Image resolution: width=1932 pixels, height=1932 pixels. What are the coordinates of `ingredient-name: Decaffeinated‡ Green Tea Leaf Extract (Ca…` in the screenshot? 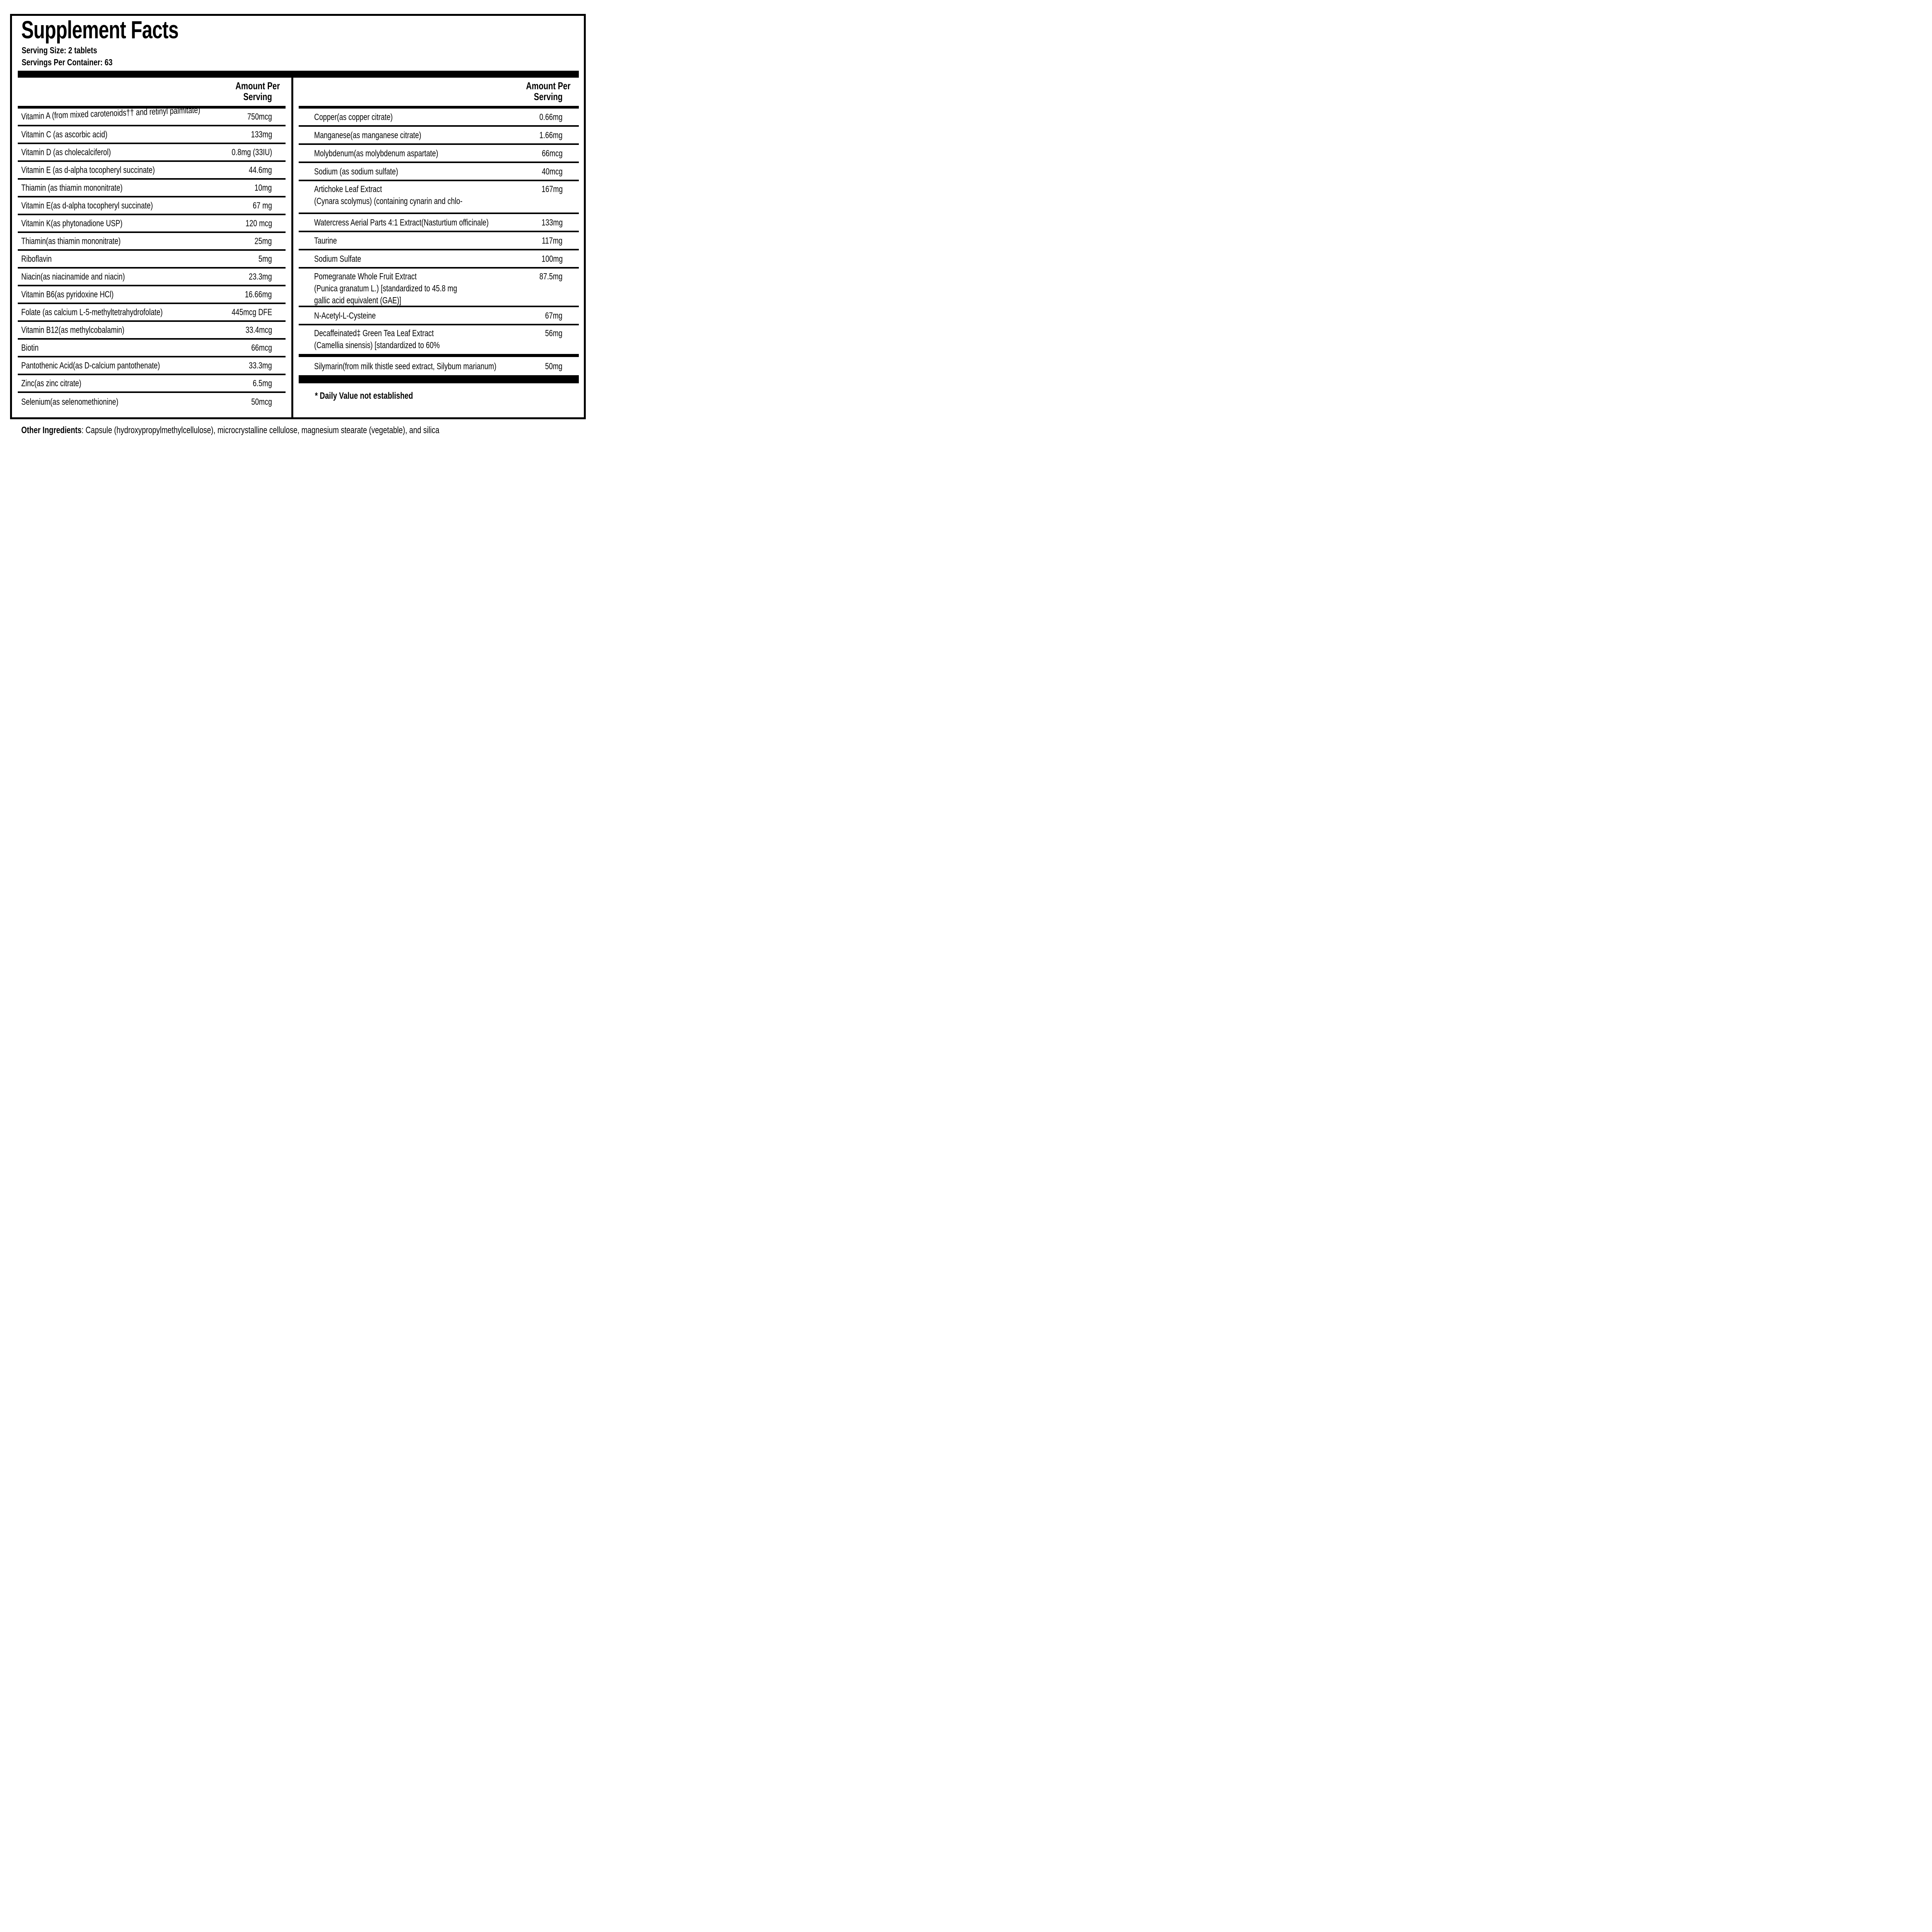 It's located at (377, 339).